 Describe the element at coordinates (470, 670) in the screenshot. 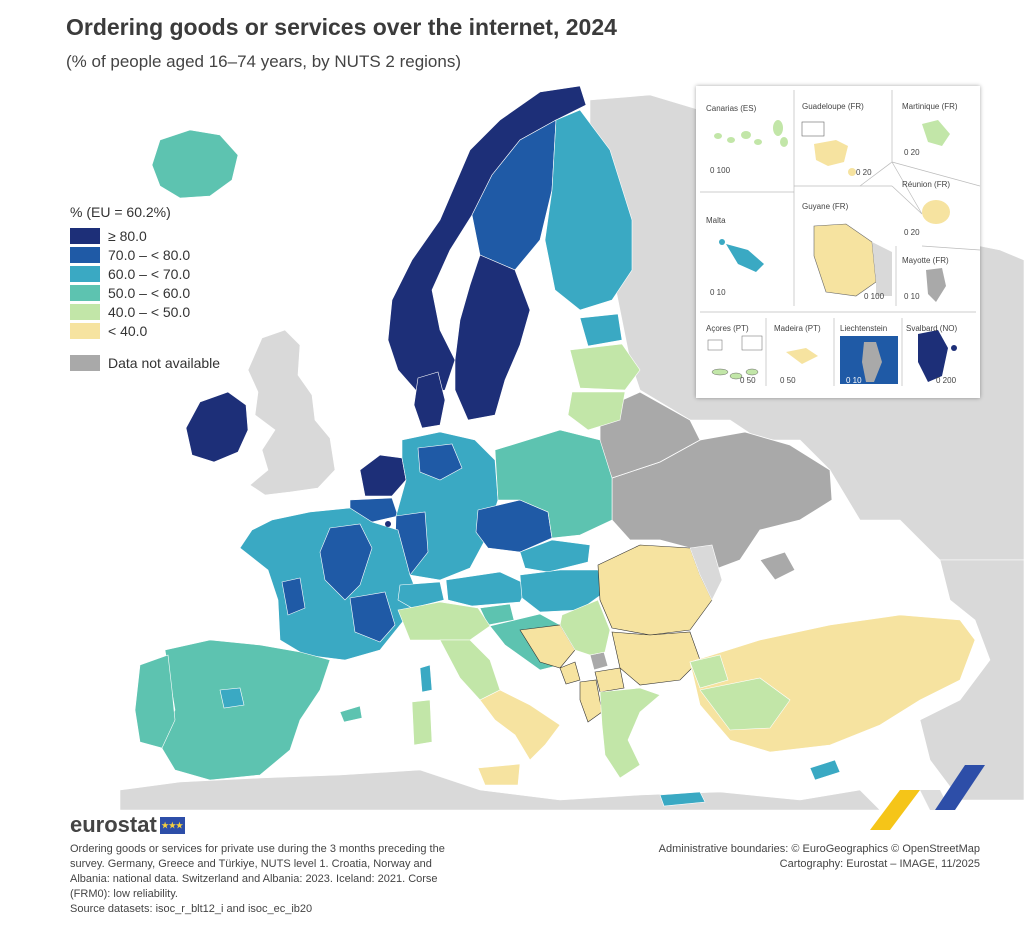

I see `region-italy-centre` at that location.